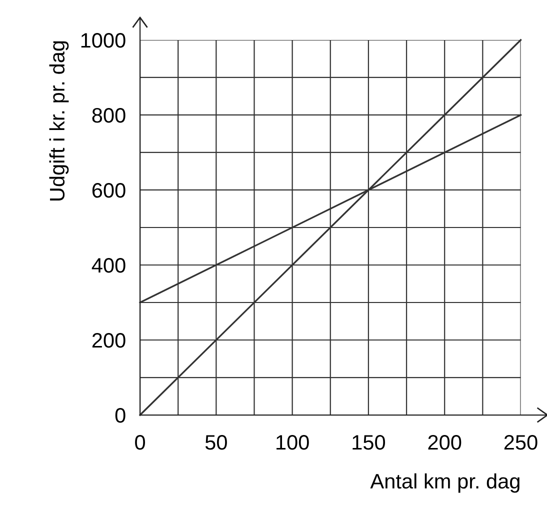  I want to click on x-tick-label: 200, so click(445, 442).